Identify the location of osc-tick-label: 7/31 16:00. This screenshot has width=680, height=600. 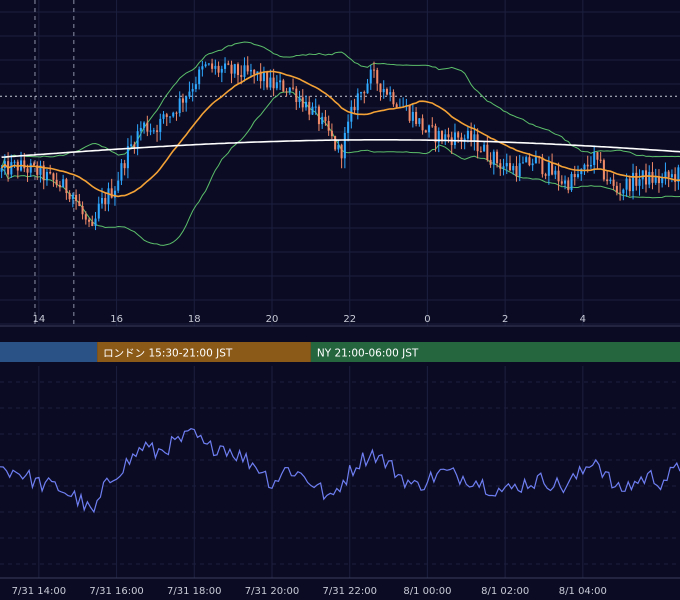
(116, 591).